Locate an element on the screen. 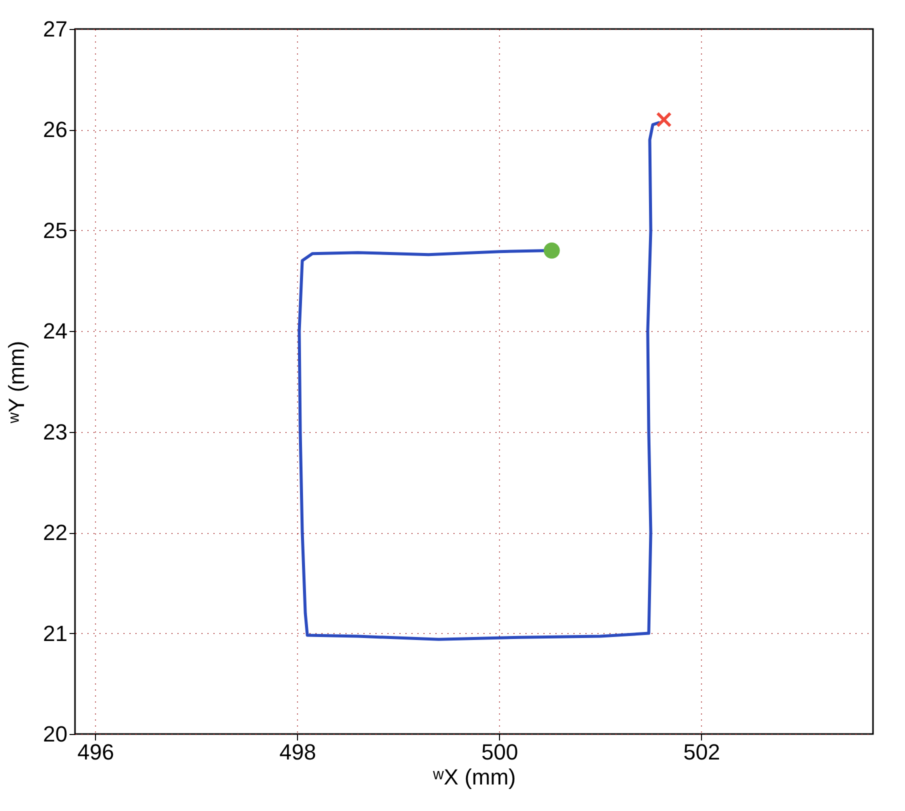  y-tick-label: 21 is located at coordinates (55, 633).